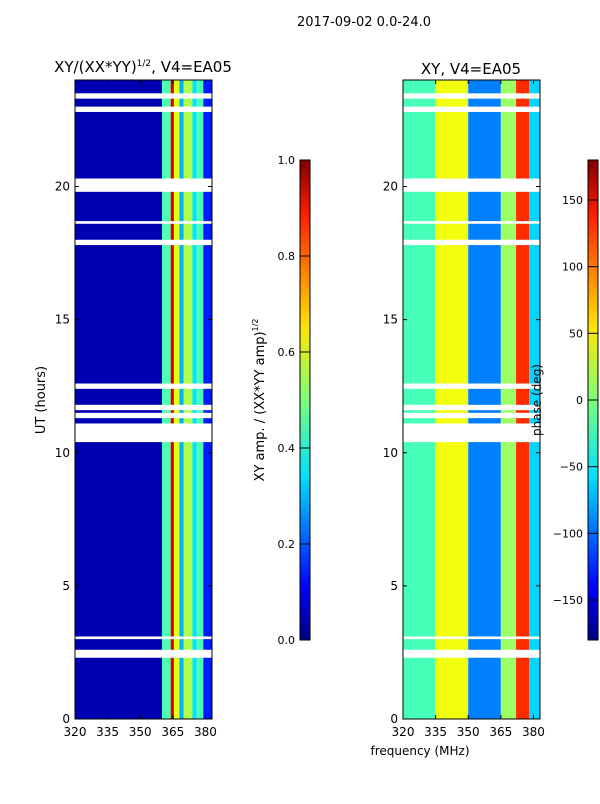 This screenshot has height=804, width=600. Describe the element at coordinates (287, 448) in the screenshot. I see `colorbar-tick-label: 0.4` at that location.